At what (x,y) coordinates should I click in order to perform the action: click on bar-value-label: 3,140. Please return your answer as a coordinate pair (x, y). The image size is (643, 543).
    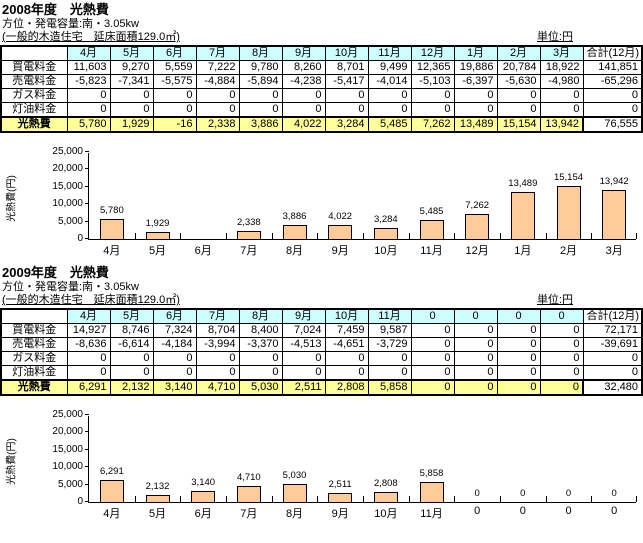
    Looking at the image, I should click on (203, 482).